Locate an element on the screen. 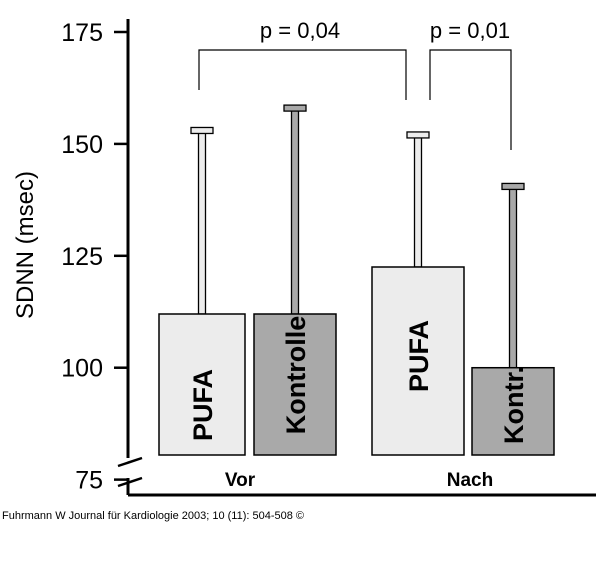 The height and width of the screenshot is (566, 600). bar-label: Kontr. is located at coordinates (514, 405).